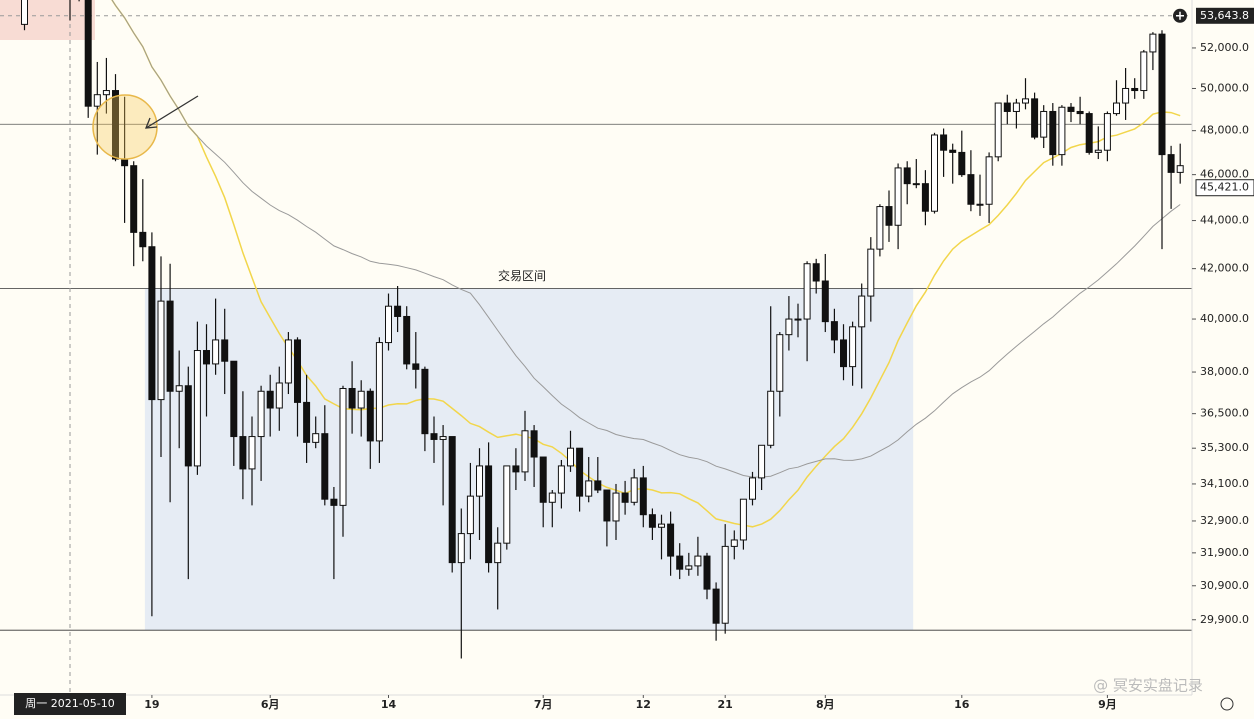  I want to click on settings-icon, so click(1227, 704).